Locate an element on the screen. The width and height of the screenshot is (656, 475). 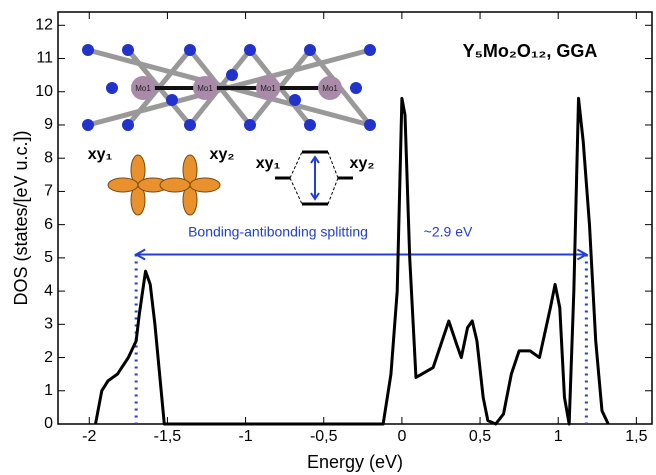
y-tick-label: 0 is located at coordinates (48, 423).